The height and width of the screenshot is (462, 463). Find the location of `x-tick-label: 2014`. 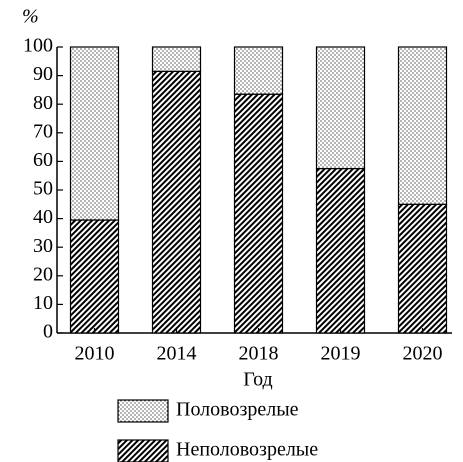

x-tick-label: 2014 is located at coordinates (177, 354).